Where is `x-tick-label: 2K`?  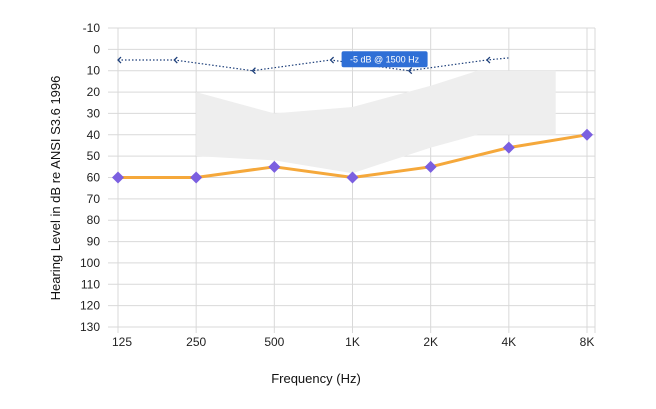
x-tick-label: 2K is located at coordinates (430, 342).